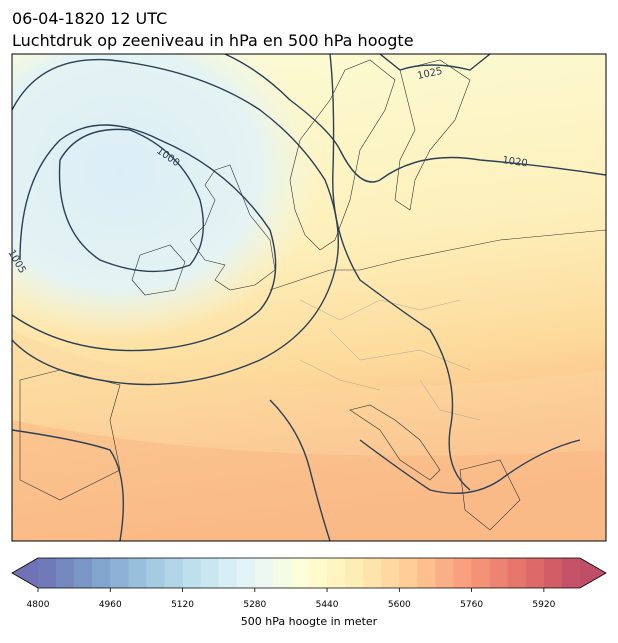  Describe the element at coordinates (543, 605) in the screenshot. I see `colorbar-tick-label: 5920` at that location.